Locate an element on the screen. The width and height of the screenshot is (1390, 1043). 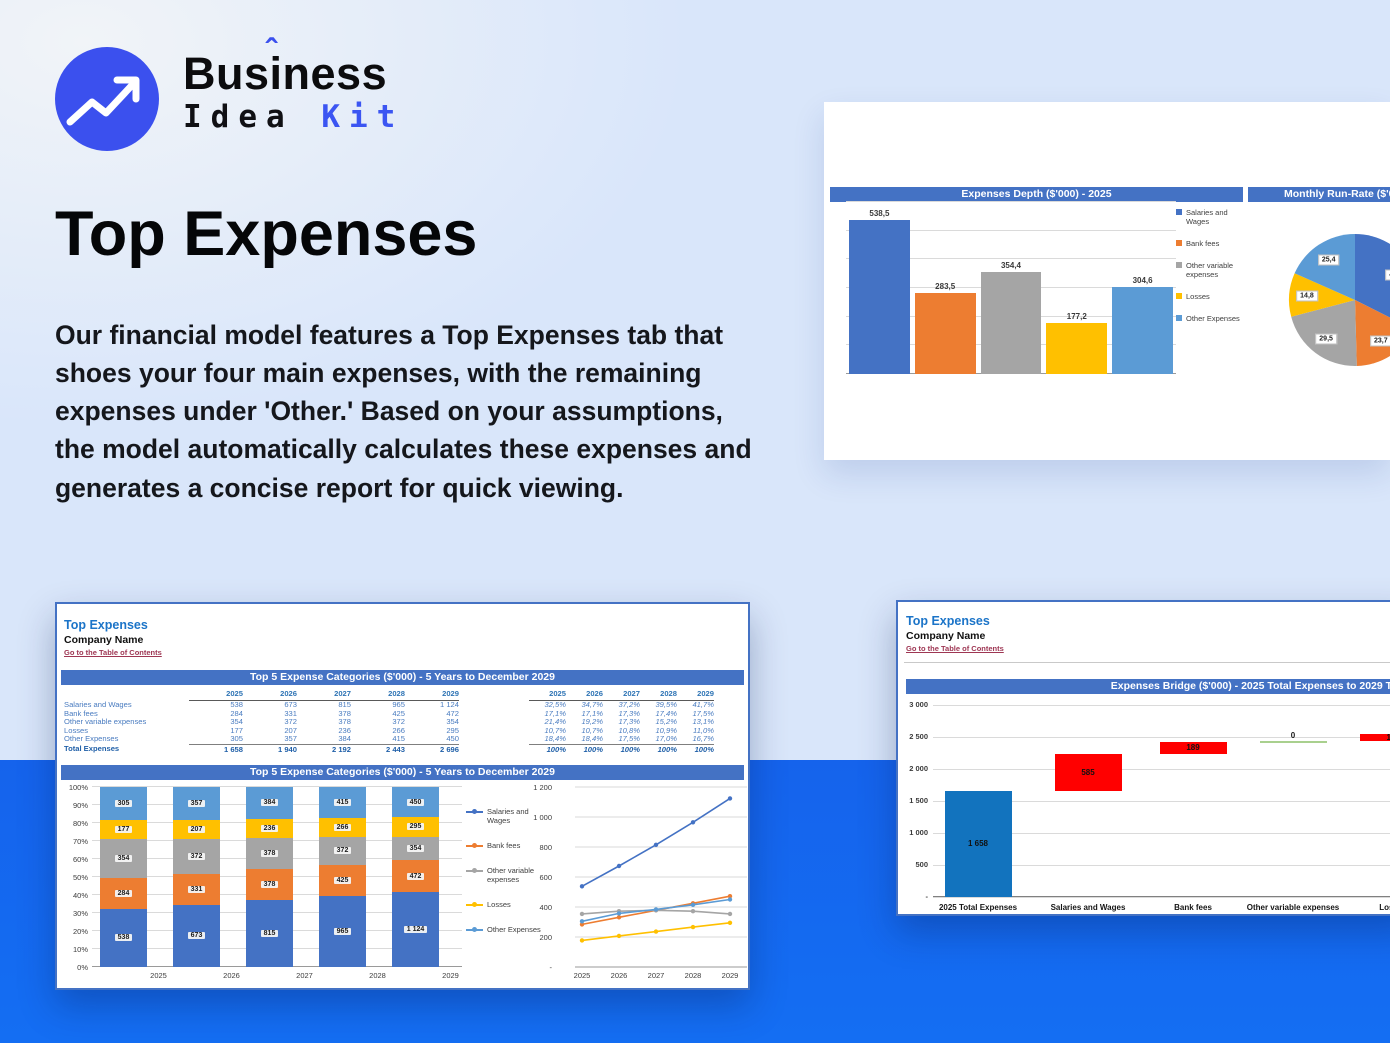
stacked-segment: 266 is located at coordinates (342, 827).